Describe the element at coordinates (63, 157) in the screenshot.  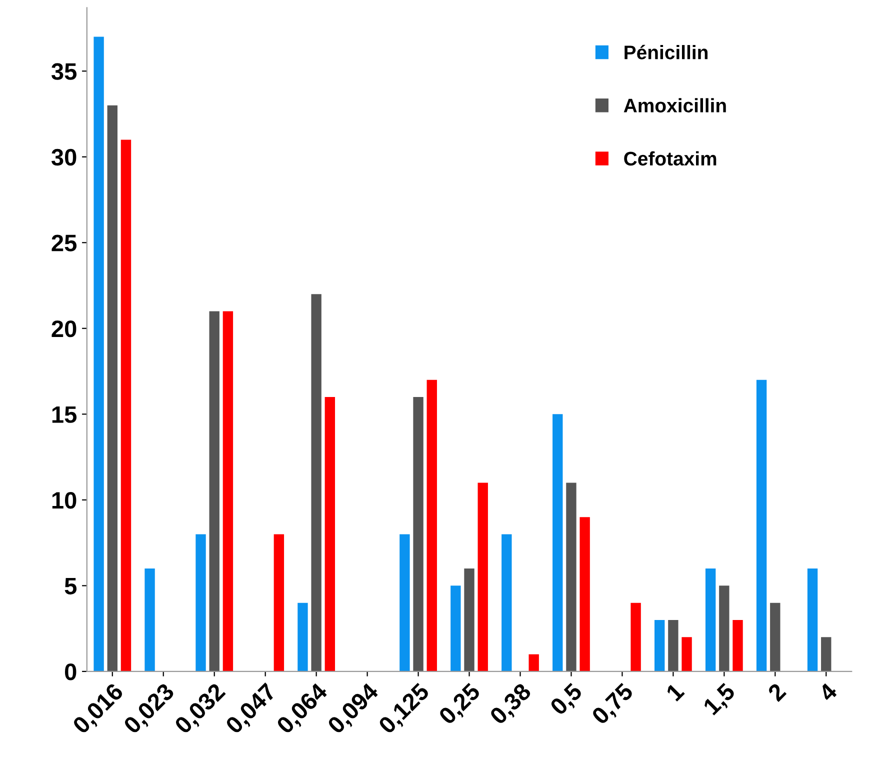
I see `y-tick-label: 30` at that location.